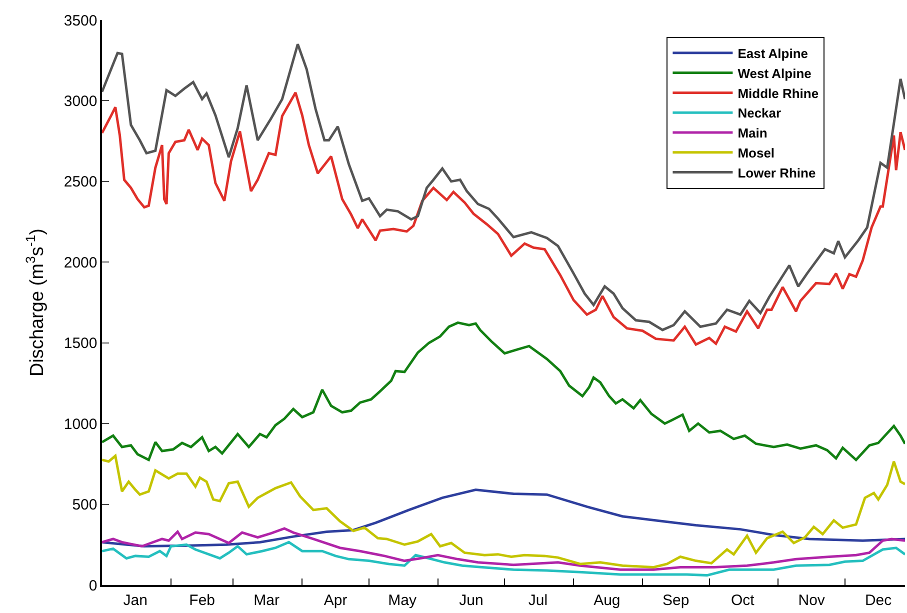 Image resolution: width=907 pixels, height=613 pixels. Describe the element at coordinates (760, 113) in the screenshot. I see `legend-label: Neckar` at that location.